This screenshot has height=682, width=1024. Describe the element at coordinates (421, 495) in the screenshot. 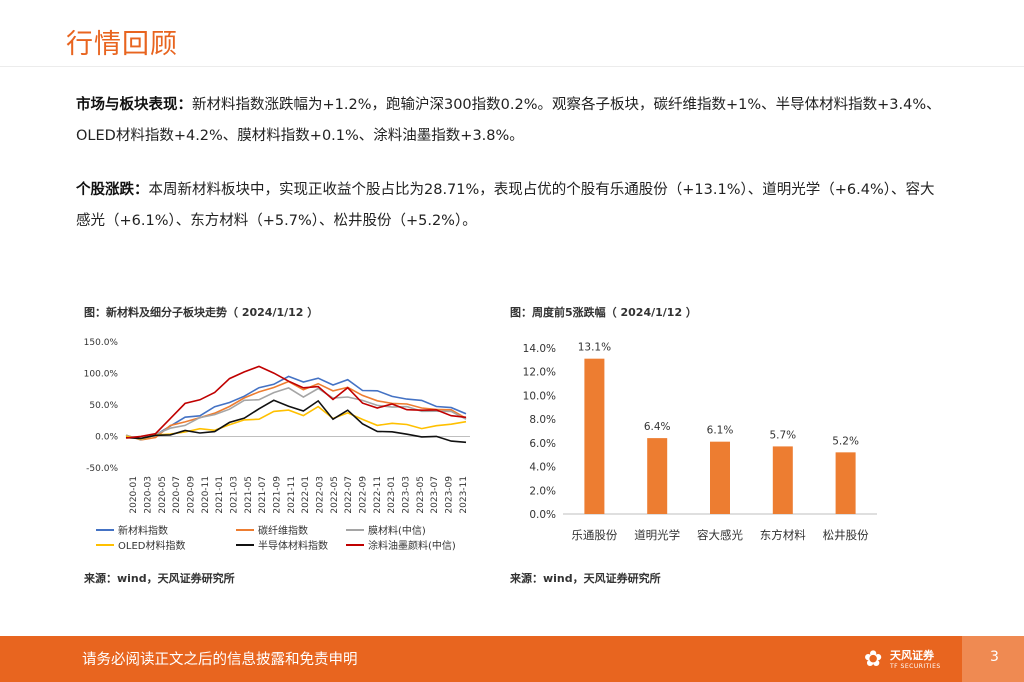

I see `x-tick-label: 2023-05` at that location.